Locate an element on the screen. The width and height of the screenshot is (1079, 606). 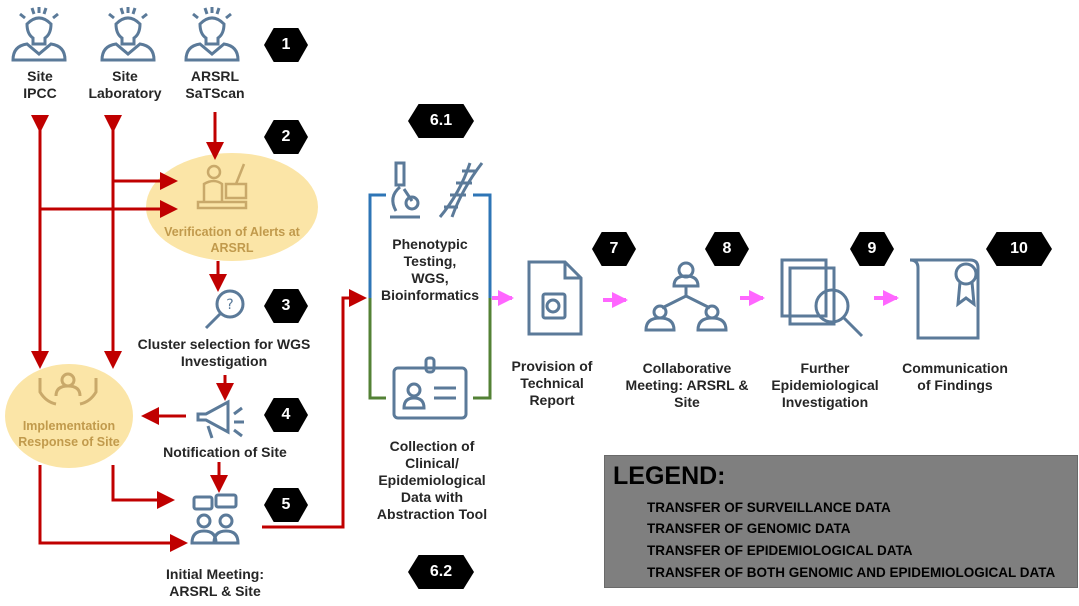
step-badge-3: 3 is located at coordinates (286, 306).